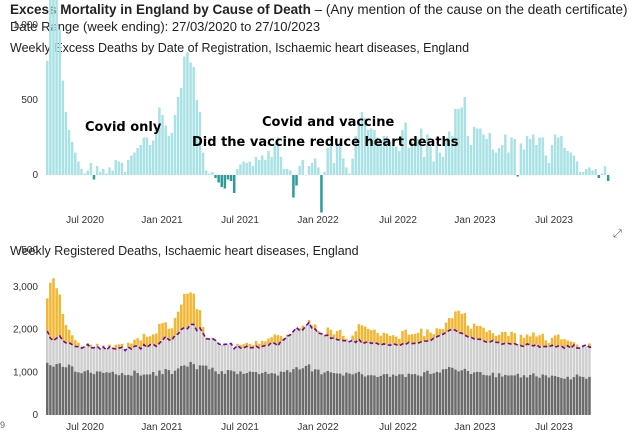  What do you see at coordinates (2, 425) in the screenshot?
I see `clipped-edge-mark: 9` at bounding box center [2, 425].